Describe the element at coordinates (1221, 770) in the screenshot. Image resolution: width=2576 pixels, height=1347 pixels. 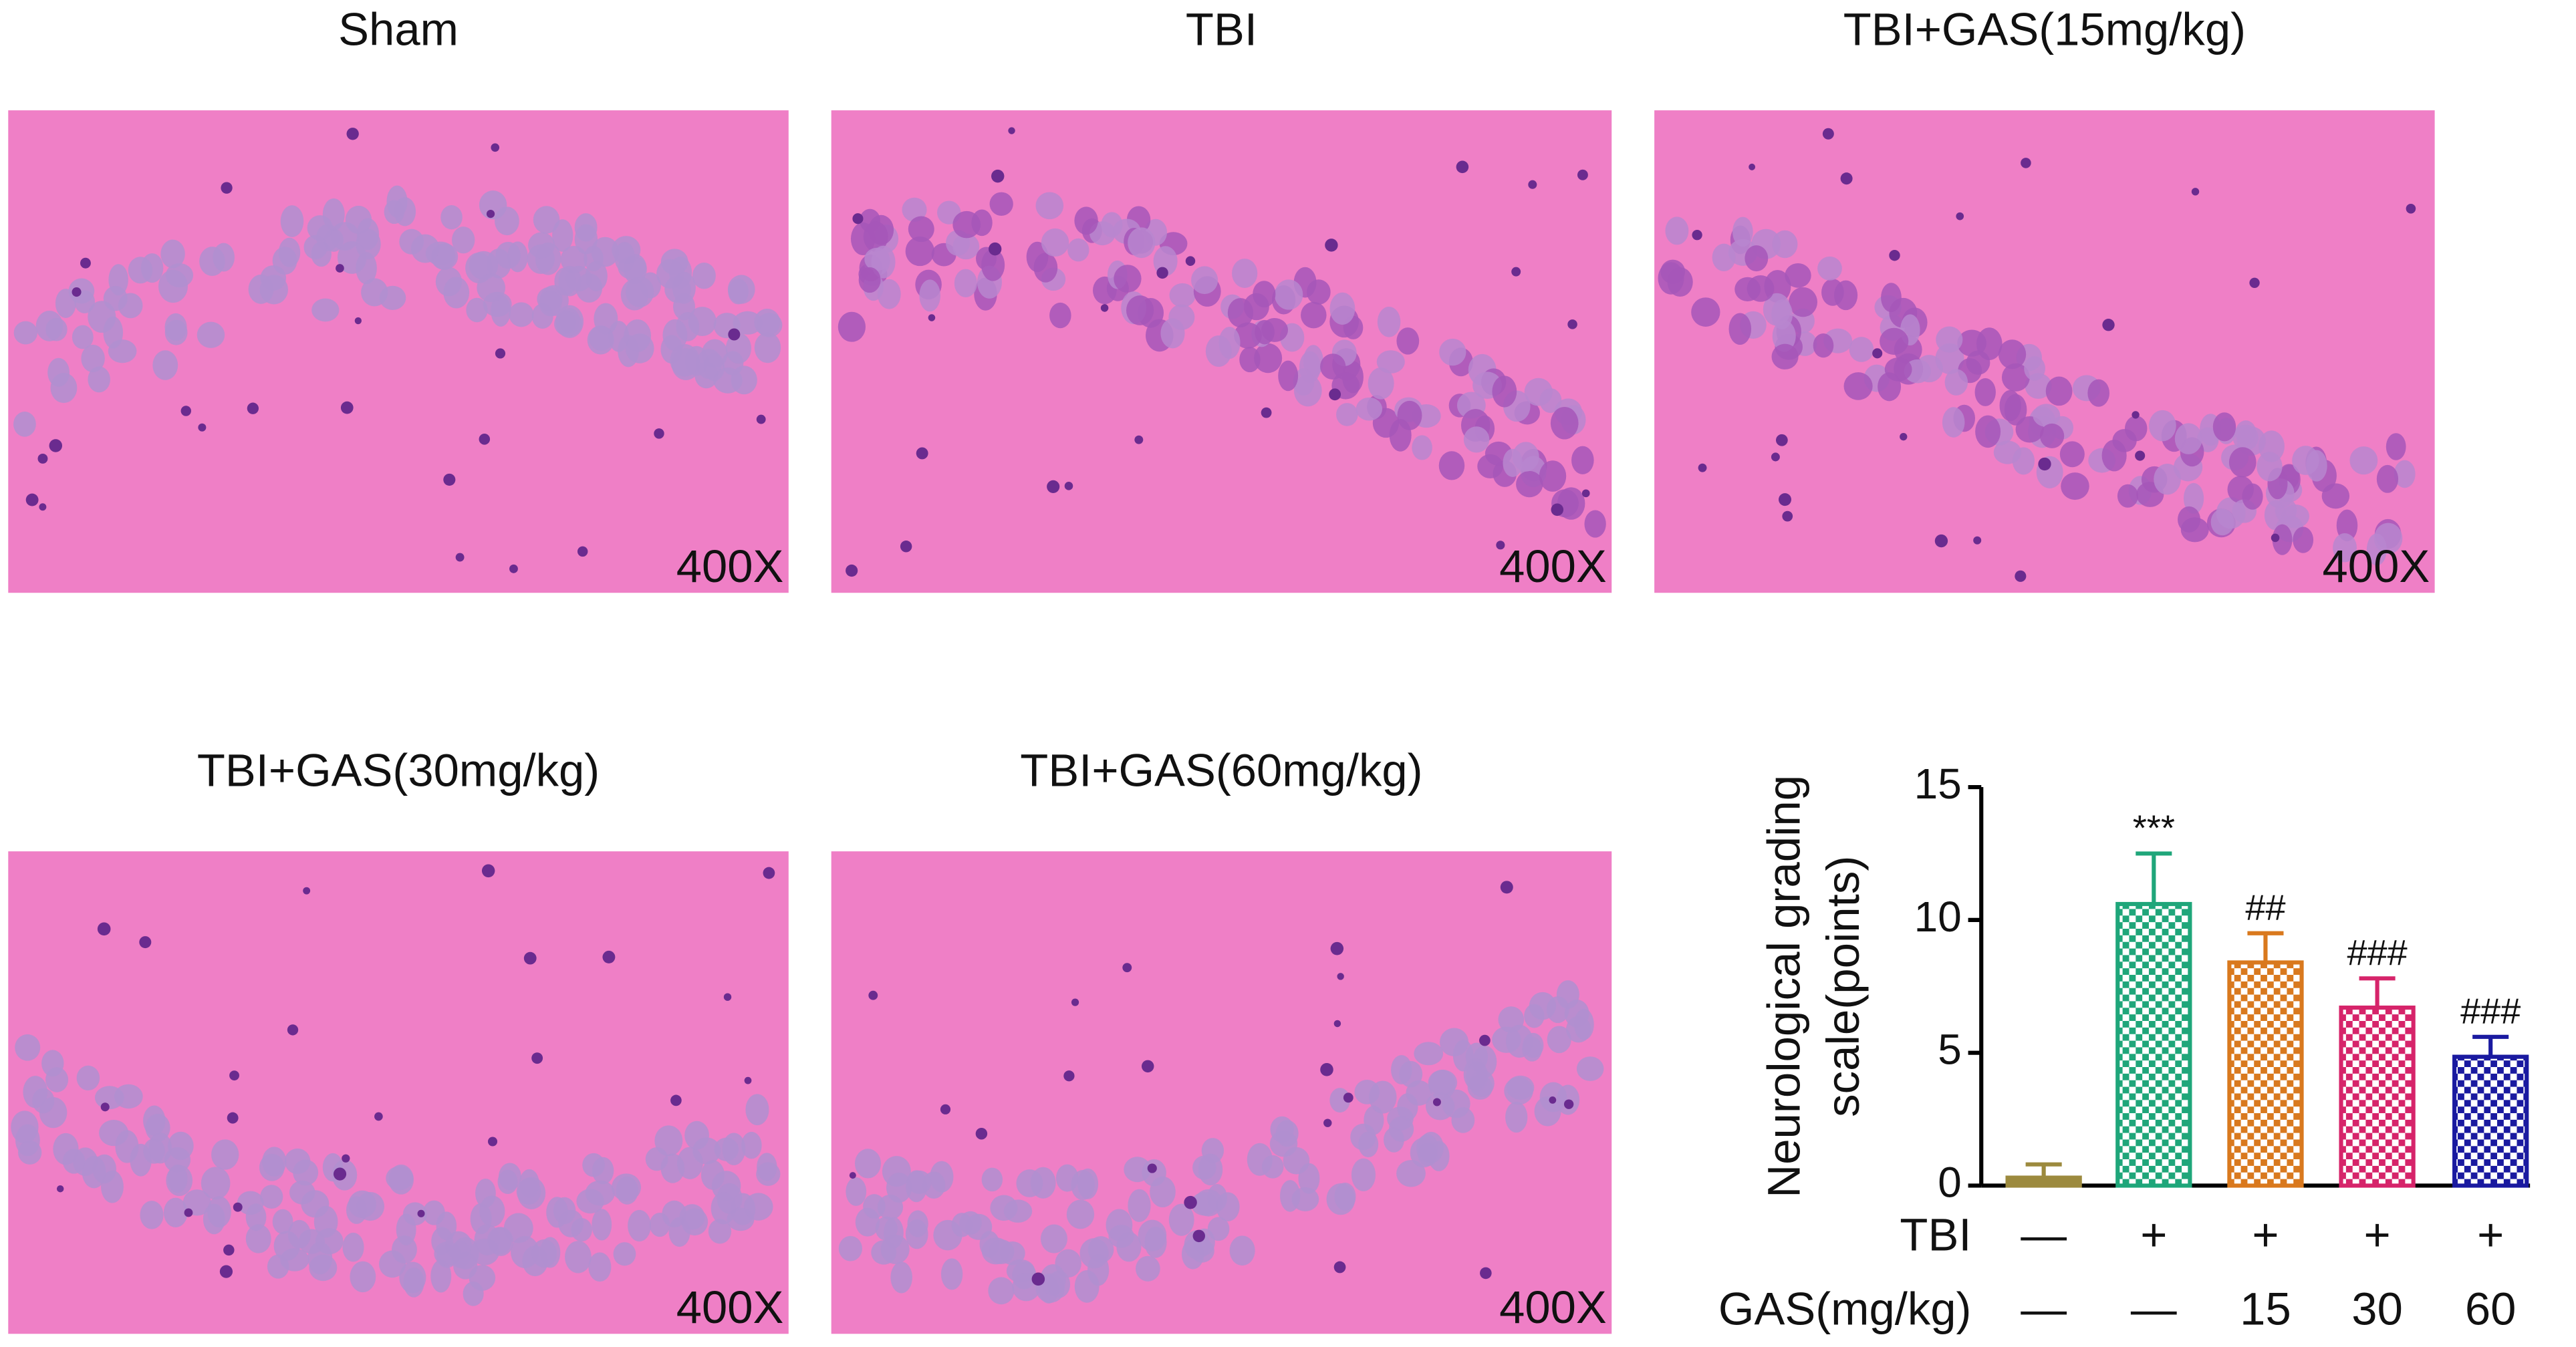
I see `panel-title: TBI+GAS(60mg/kg)` at that location.